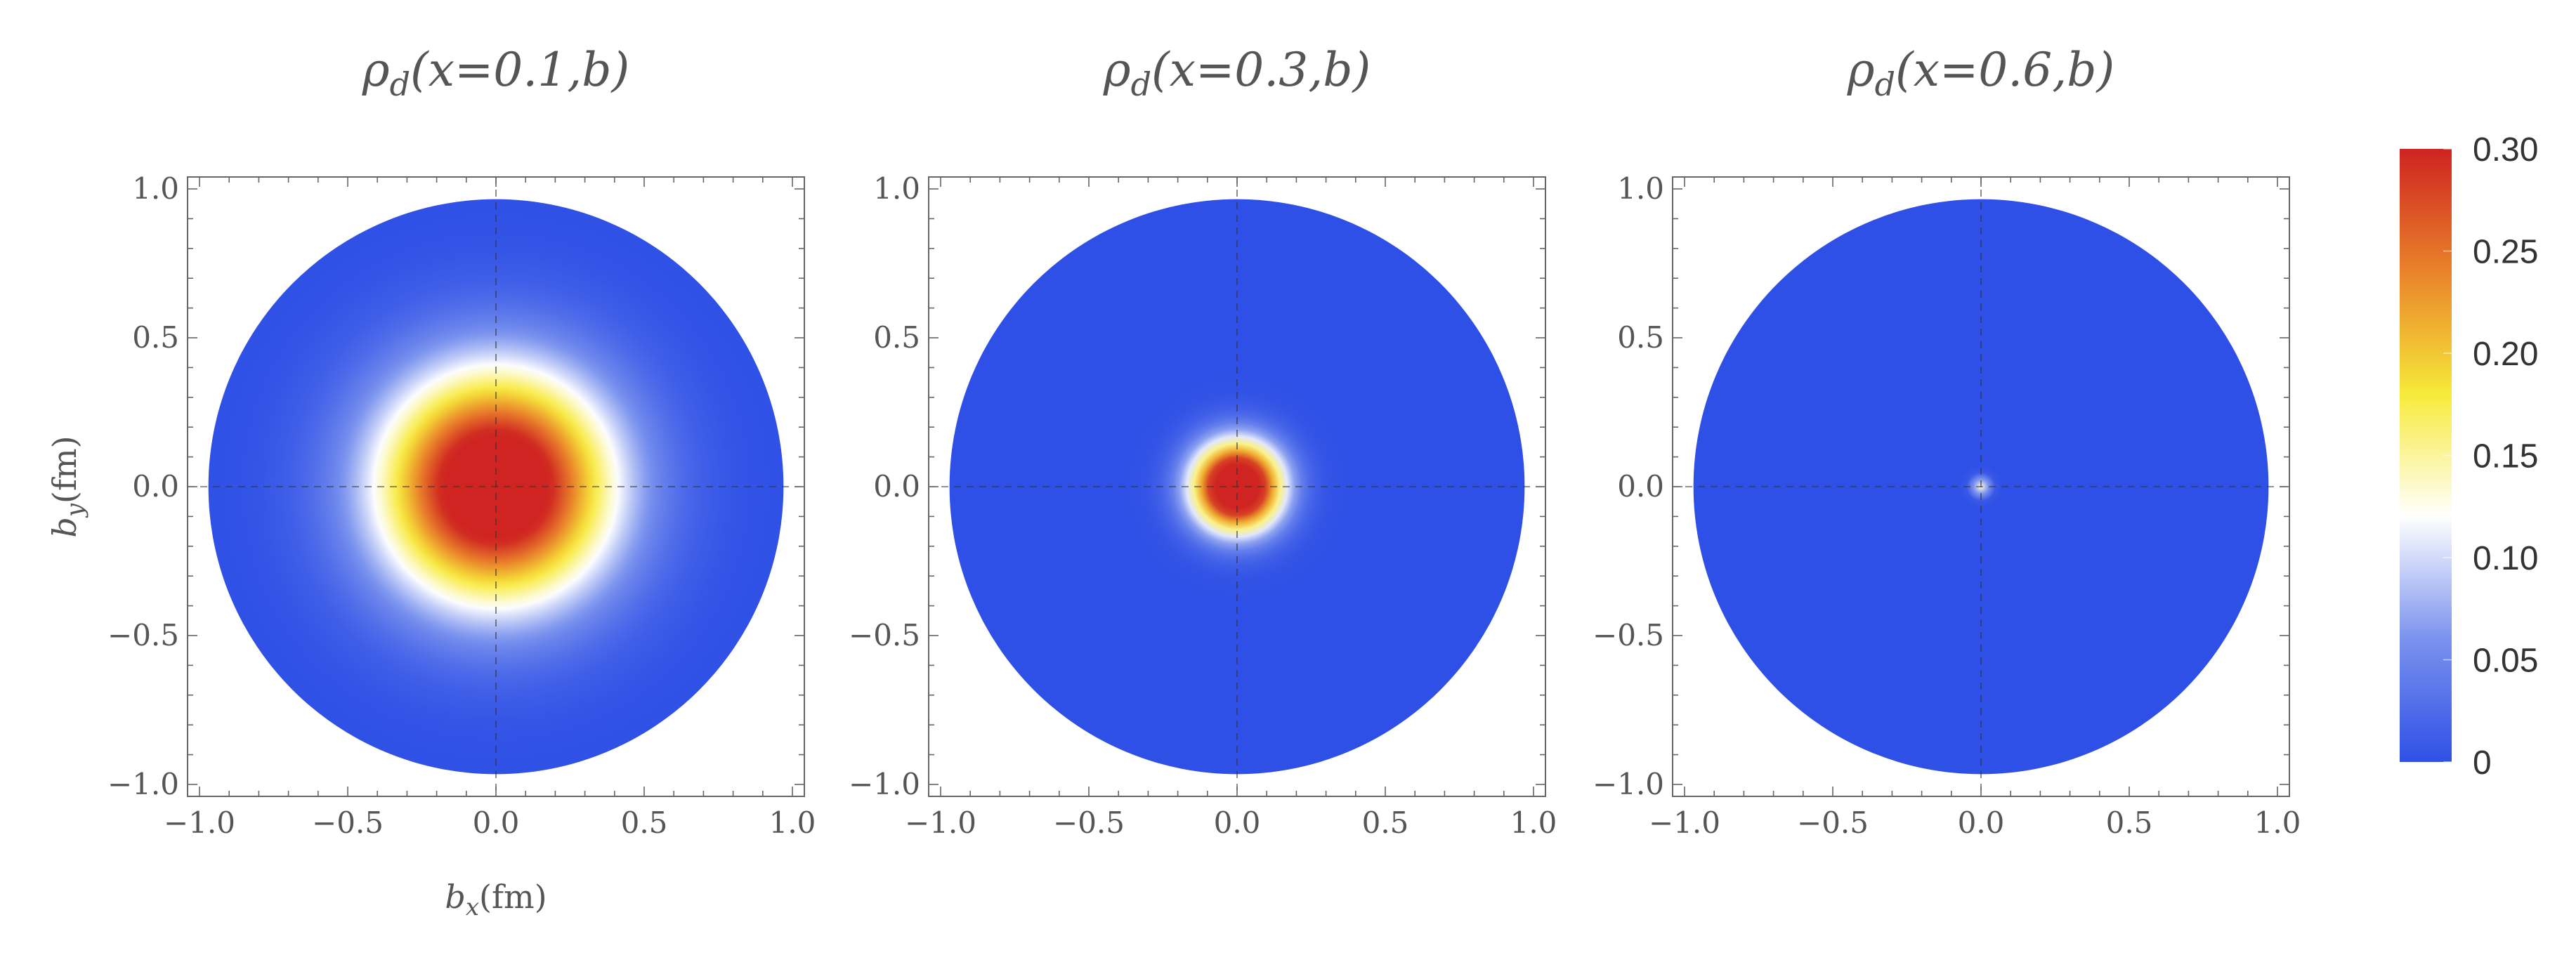  I want to click on x-axis-label: bx(fm), so click(496, 899).